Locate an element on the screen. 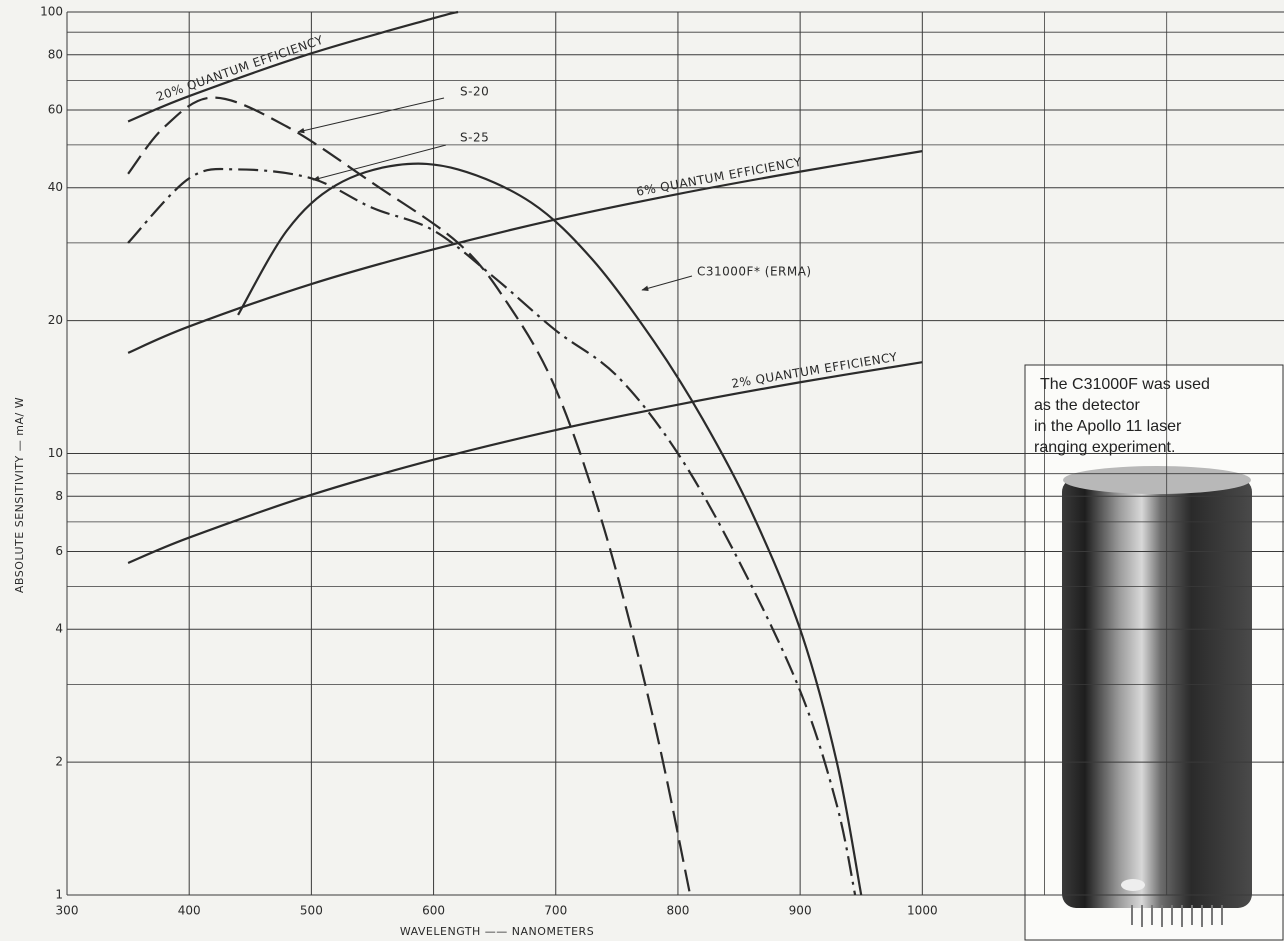  tube-pins is located at coordinates (1177, 916).